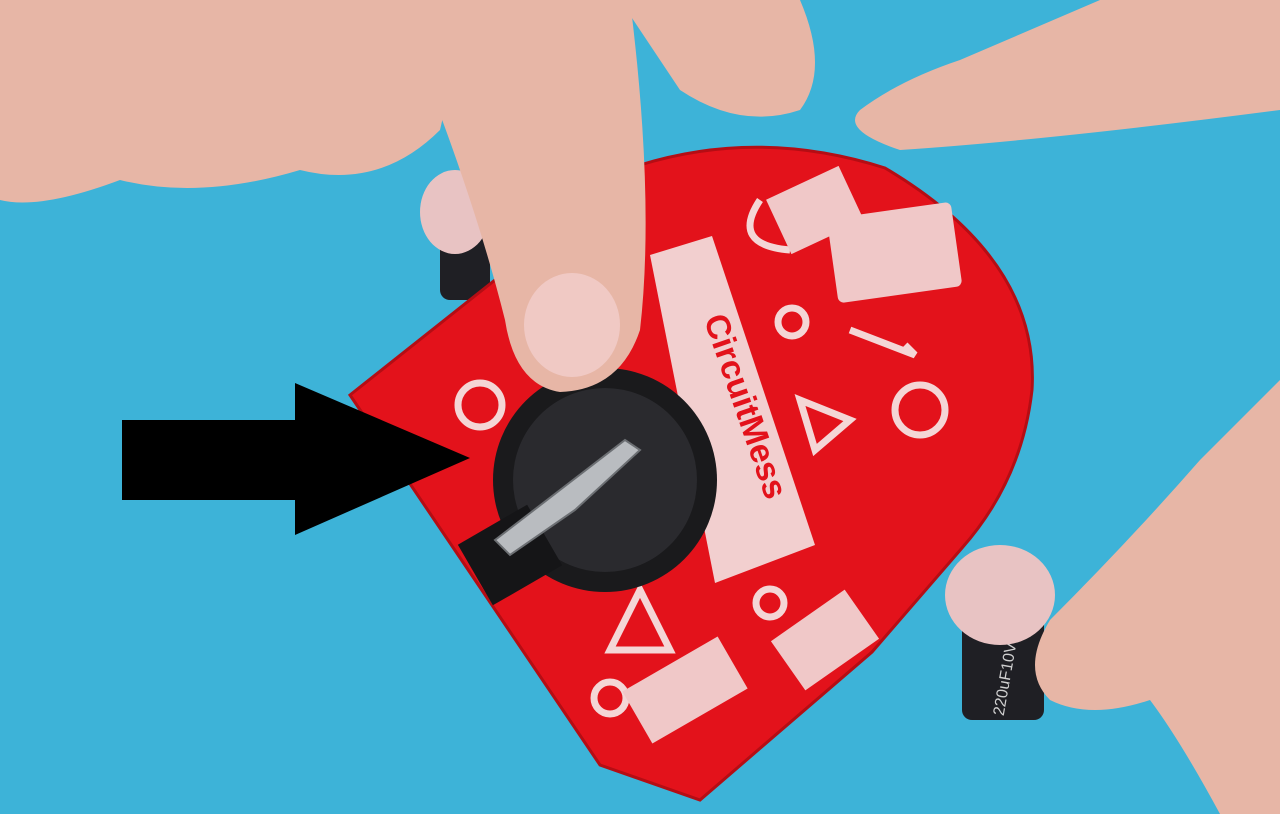 The height and width of the screenshot is (814, 1280). What do you see at coordinates (732, 409) in the screenshot?
I see `logo-strip` at bounding box center [732, 409].